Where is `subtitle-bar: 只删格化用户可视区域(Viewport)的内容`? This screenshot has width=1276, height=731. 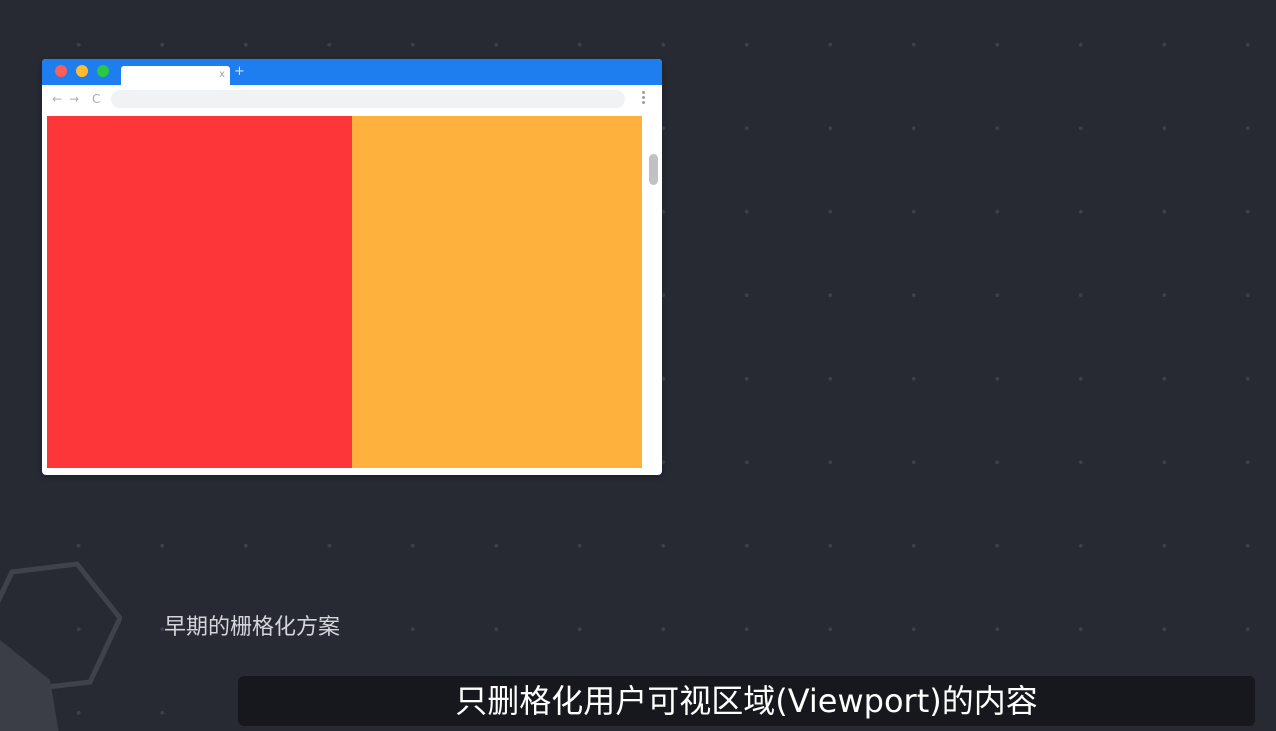
subtitle-bar: 只删格化用户可视区域(Viewport)的内容 is located at coordinates (746, 701).